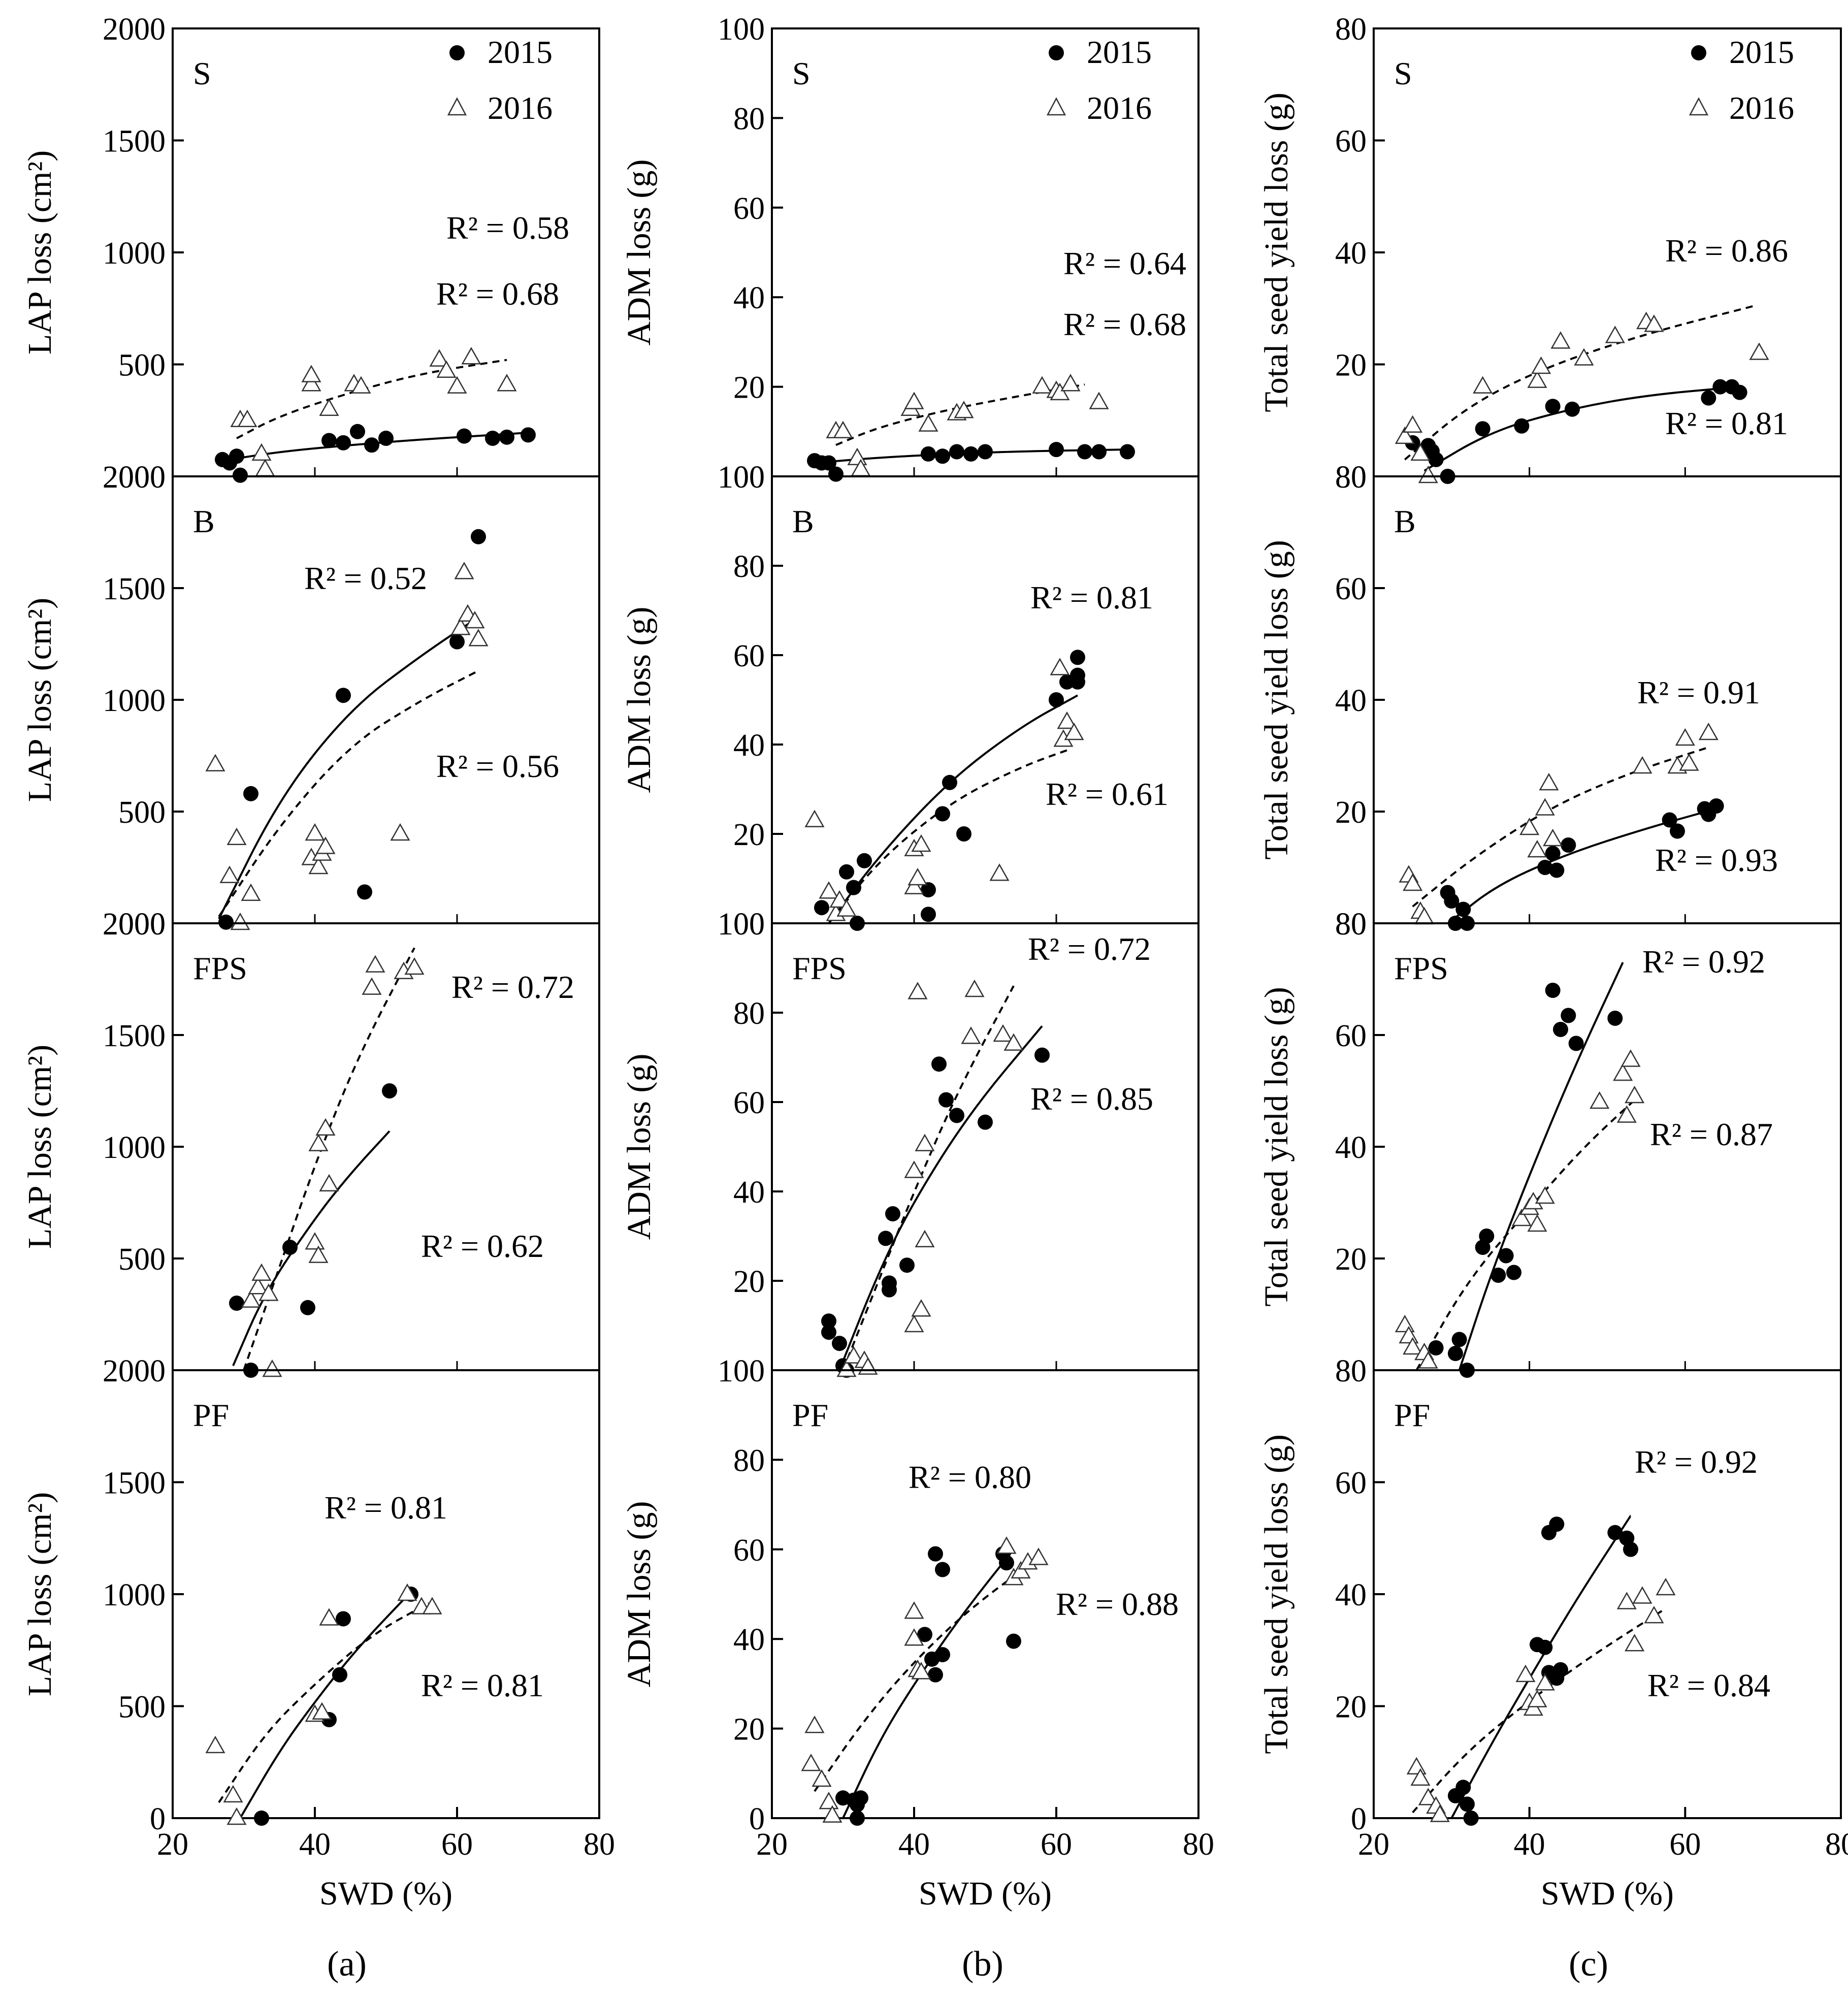 This screenshot has height=2003, width=1848. What do you see at coordinates (1351, 1484) in the screenshot?
I see `y-tick-label: 60` at bounding box center [1351, 1484].